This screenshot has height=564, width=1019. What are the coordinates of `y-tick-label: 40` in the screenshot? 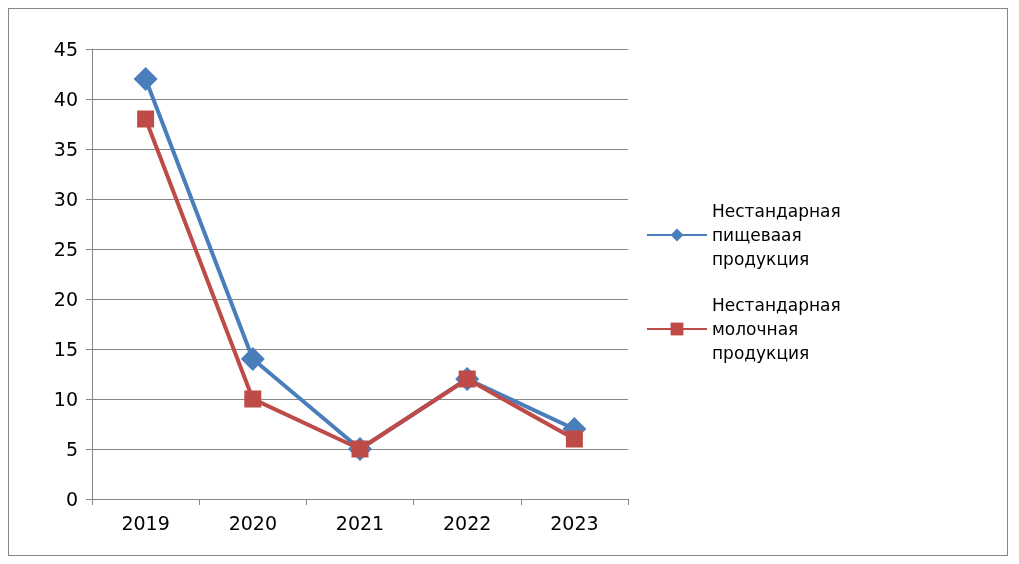 It's located at (65, 99).